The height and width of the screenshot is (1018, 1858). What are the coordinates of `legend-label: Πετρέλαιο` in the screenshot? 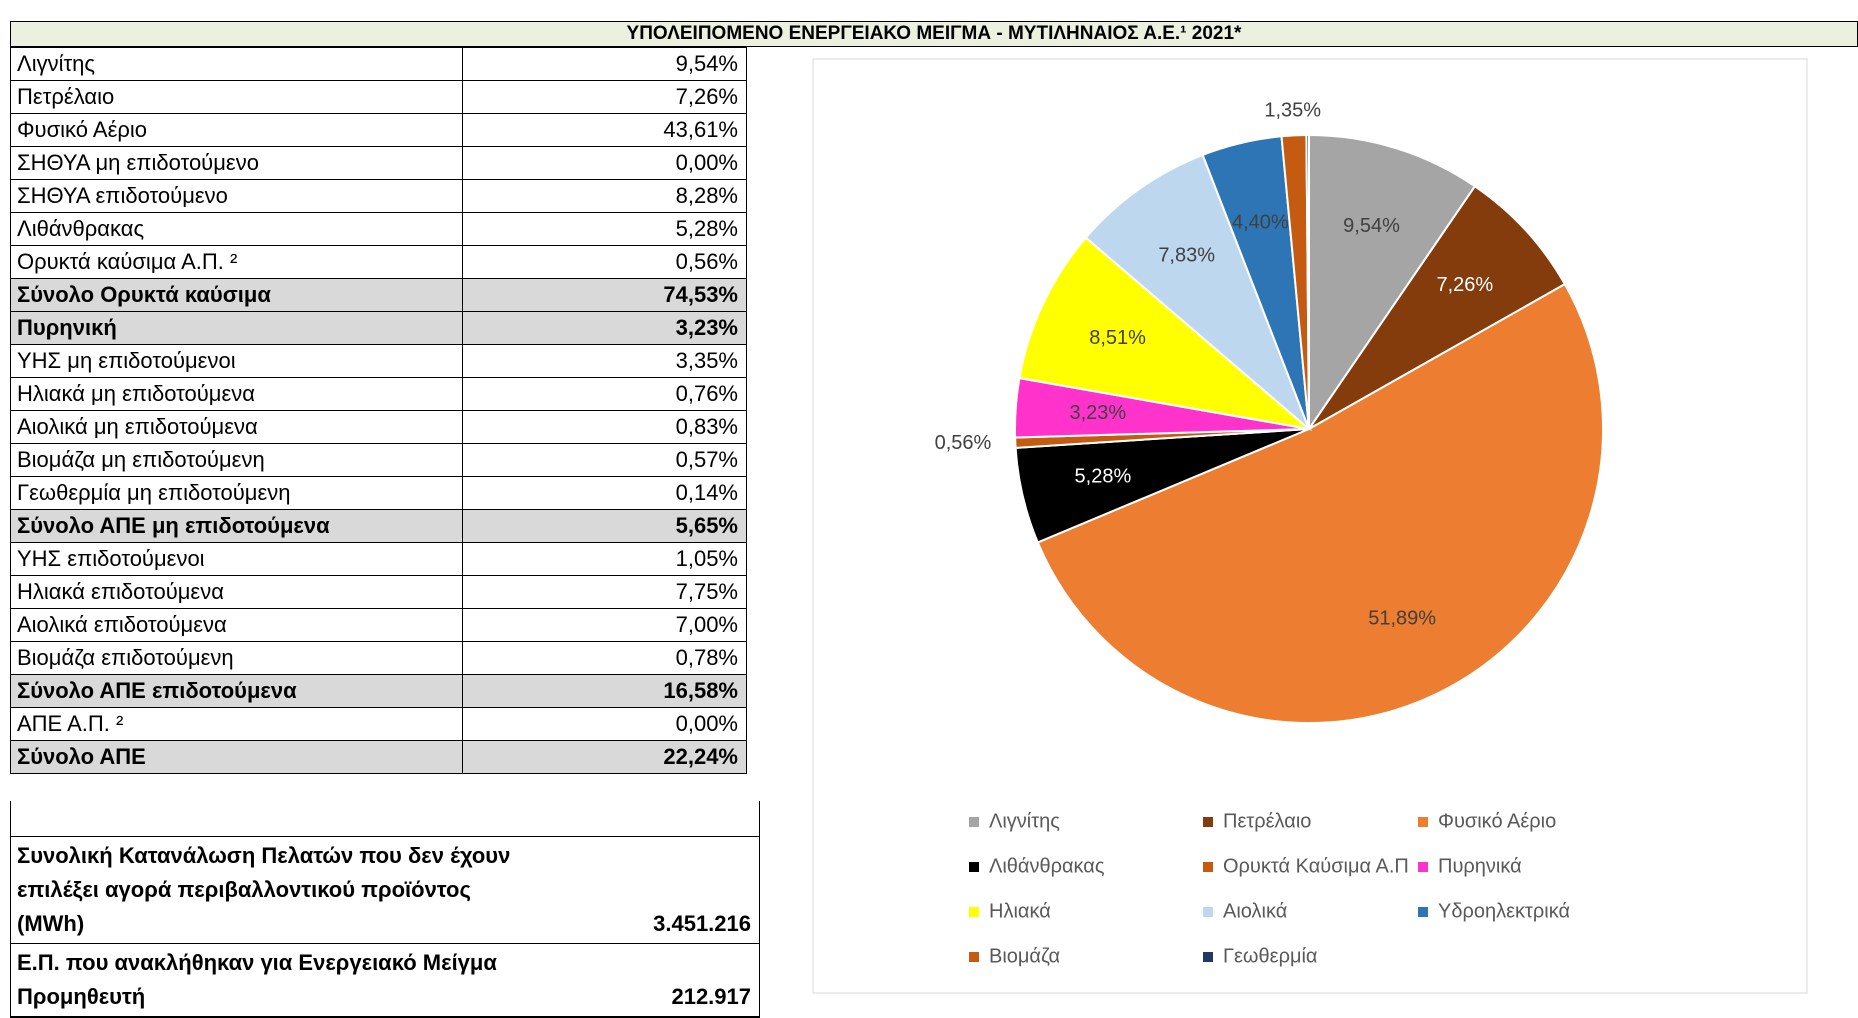 It's located at (1267, 821).